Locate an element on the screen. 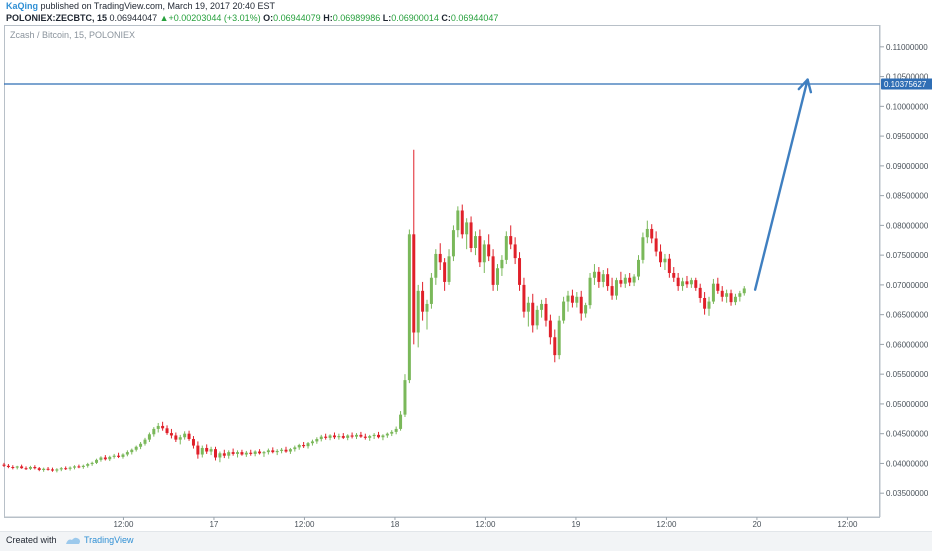 This screenshot has height=551, width=932. projection-arrow-shaft is located at coordinates (781, 184).